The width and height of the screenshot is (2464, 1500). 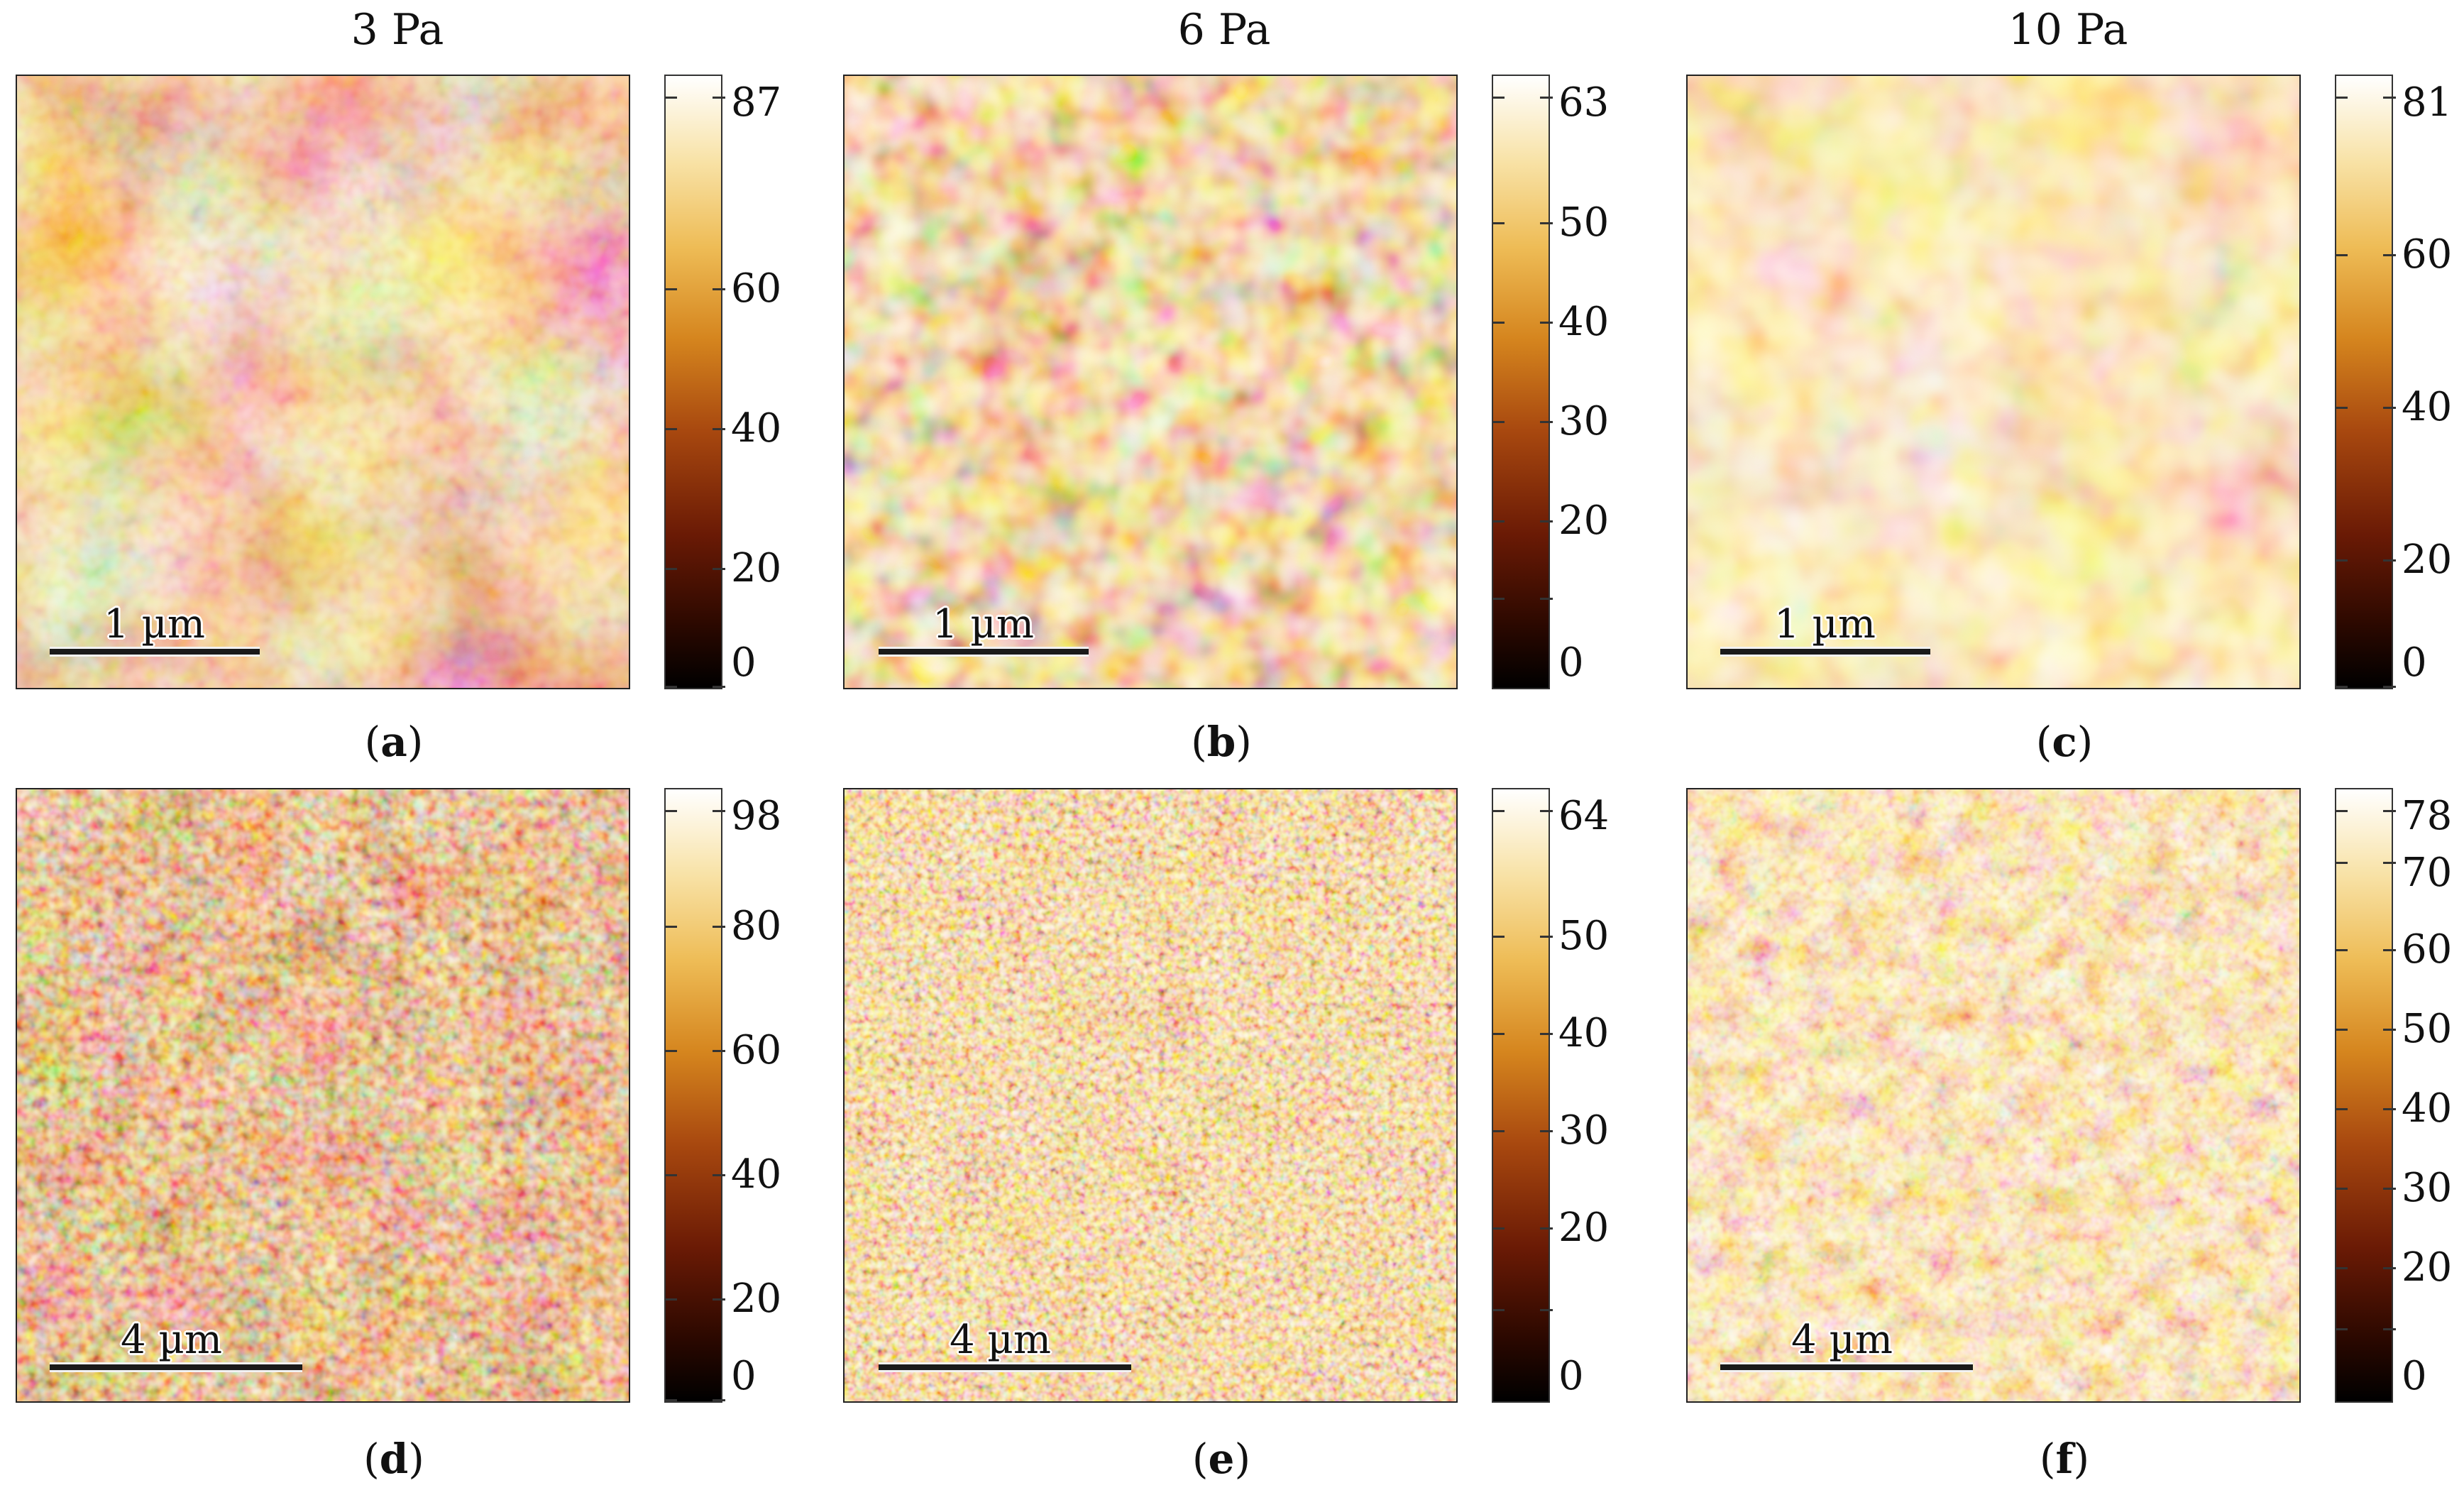 What do you see at coordinates (176, 1367) in the screenshot?
I see `scale-bar-d` at bounding box center [176, 1367].